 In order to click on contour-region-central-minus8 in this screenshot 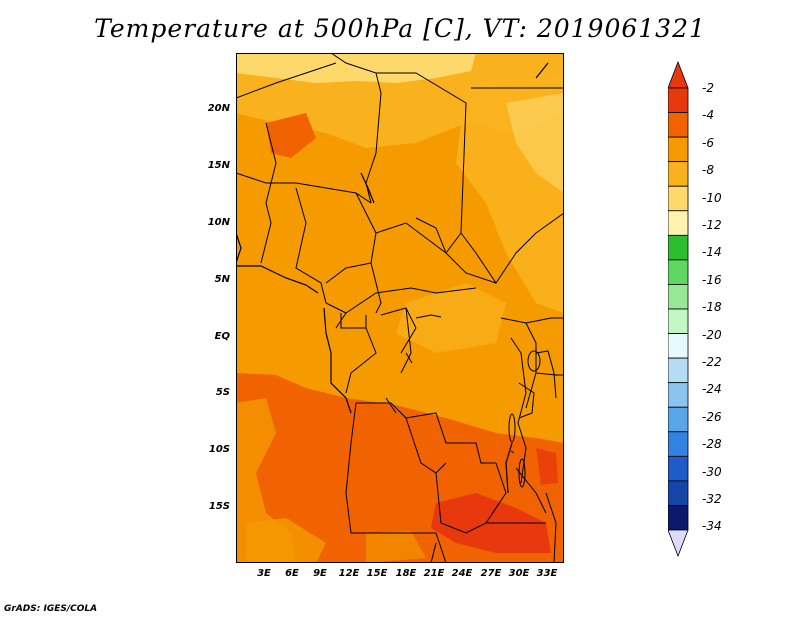, I will do `click(451, 318)`.